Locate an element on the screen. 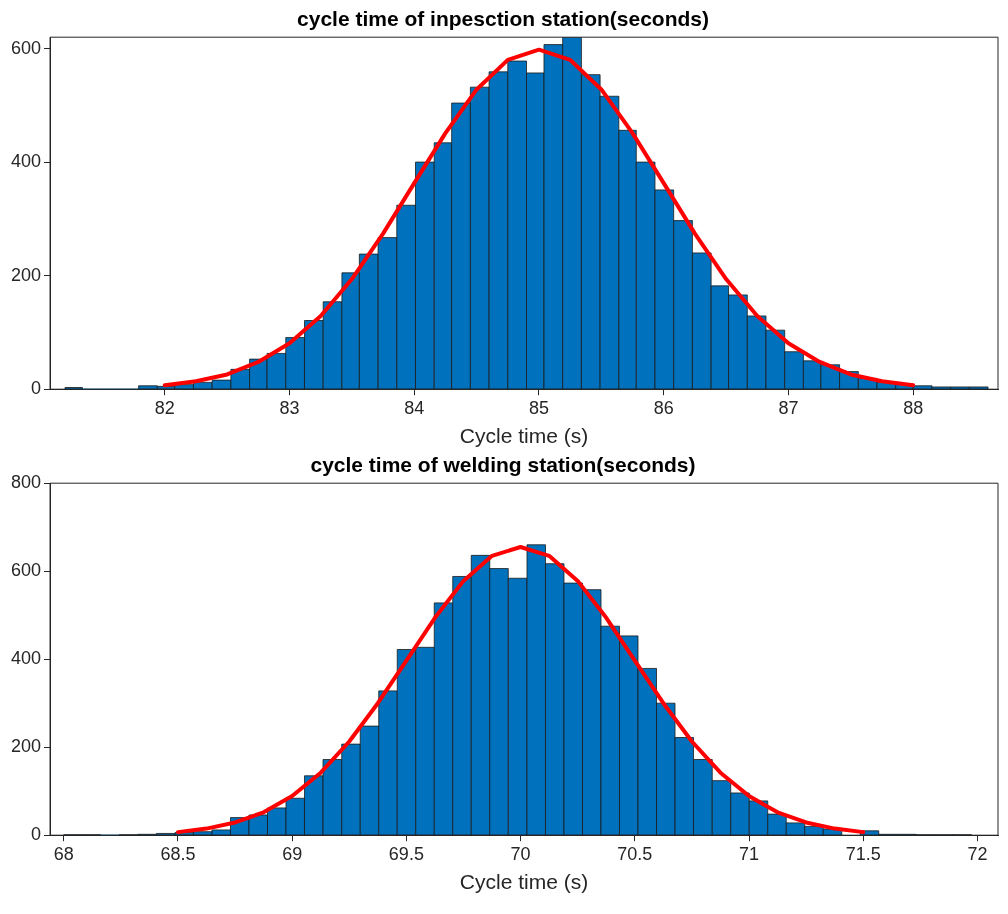 This screenshot has width=1008, height=914. x-tick-label: 71 is located at coordinates (749, 853).